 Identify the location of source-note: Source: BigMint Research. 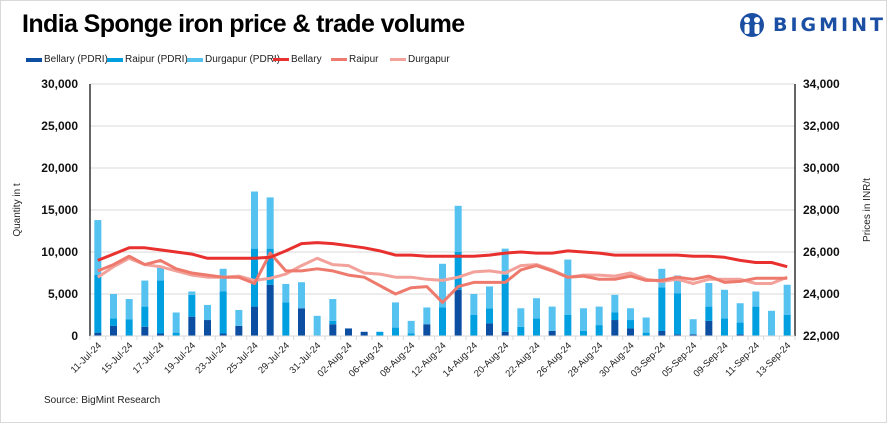
(102, 400).